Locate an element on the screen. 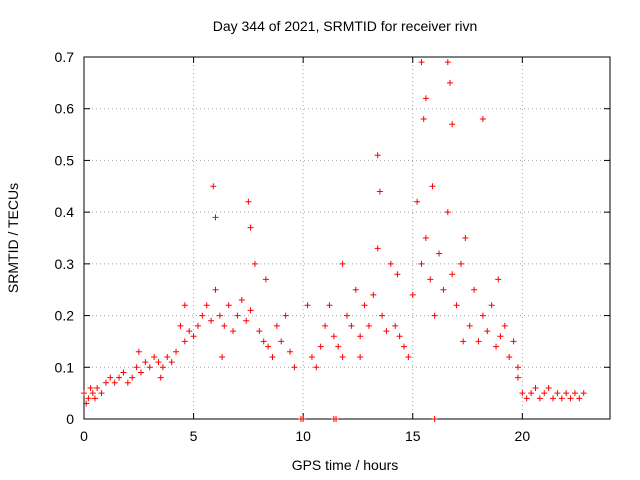 This screenshot has height=480, width=640. y-tick-label: 0 is located at coordinates (70, 419).